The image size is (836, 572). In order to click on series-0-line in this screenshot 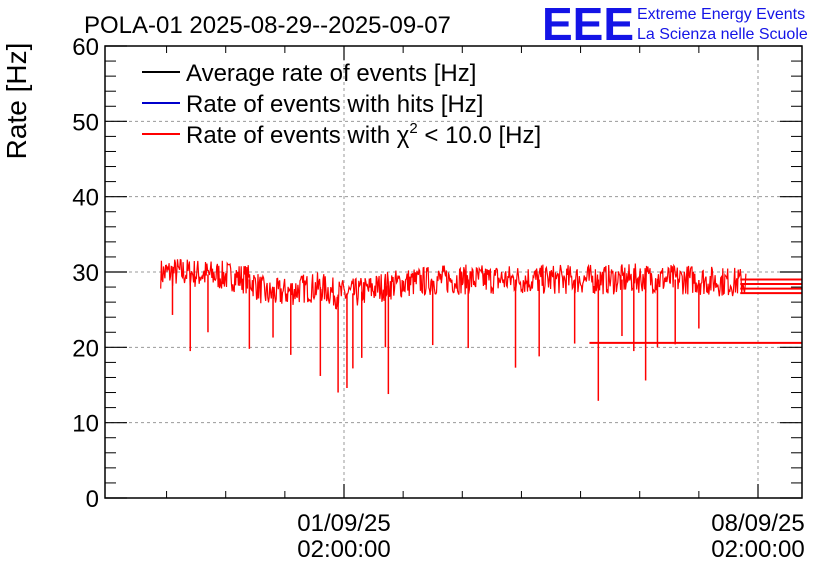, I will do `click(453, 284)`.